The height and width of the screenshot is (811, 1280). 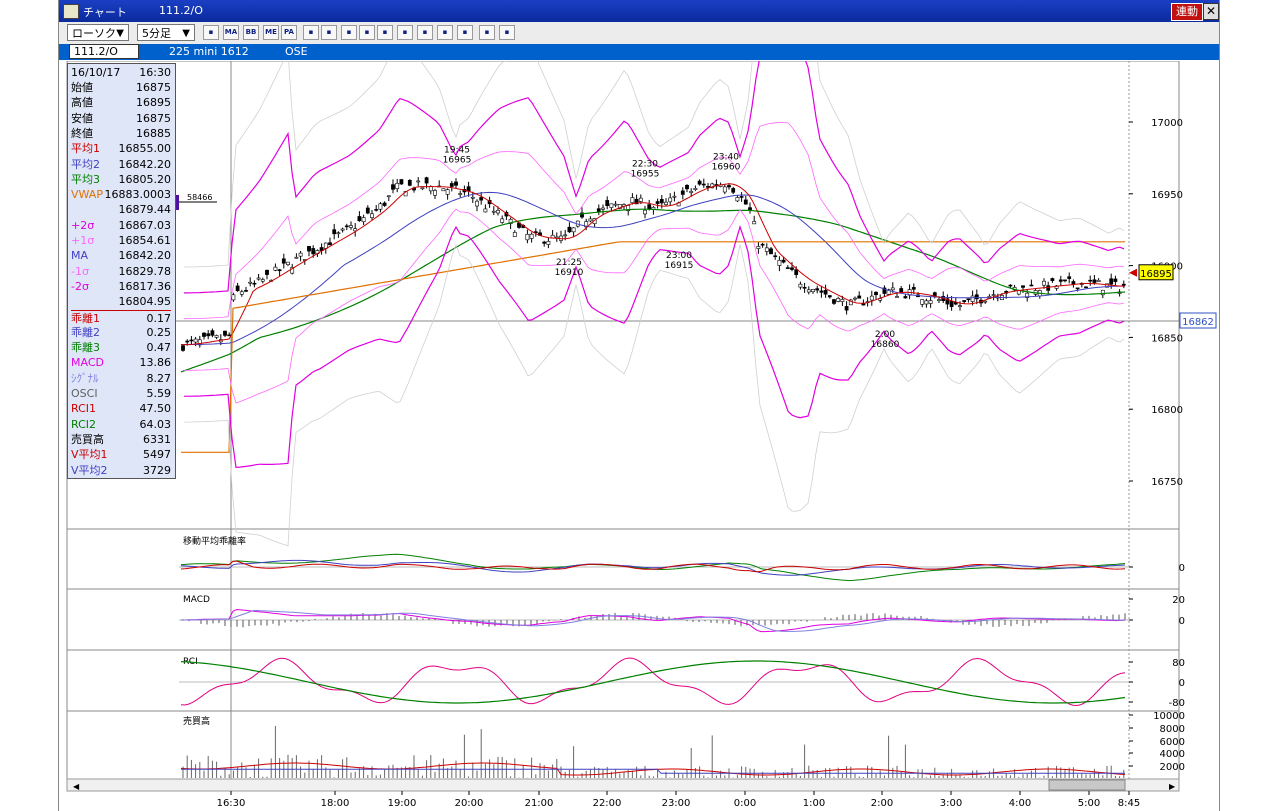 I want to click on scroll-right-icon: ▶, so click(x=1172, y=786).